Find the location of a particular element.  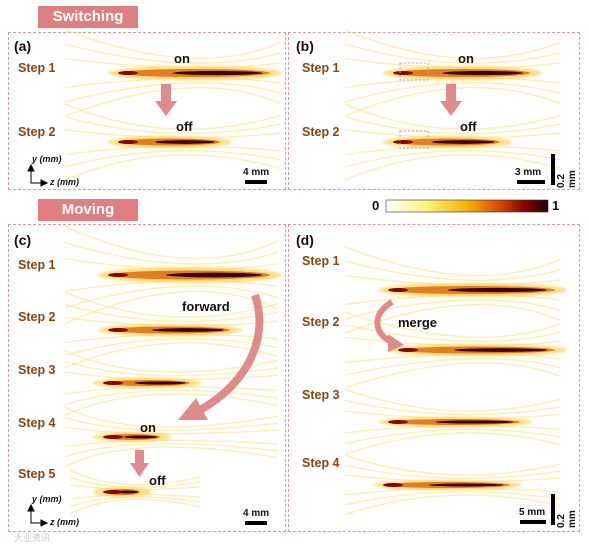

colorbar-min-label: 0 is located at coordinates (376, 205).